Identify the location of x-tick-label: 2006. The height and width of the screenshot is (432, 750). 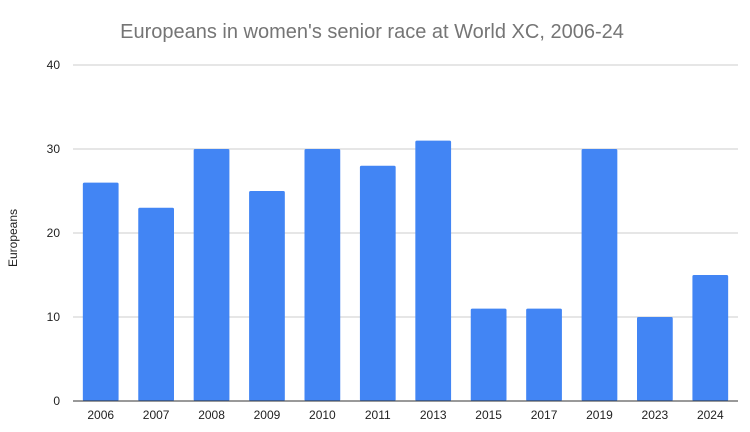
(100, 415).